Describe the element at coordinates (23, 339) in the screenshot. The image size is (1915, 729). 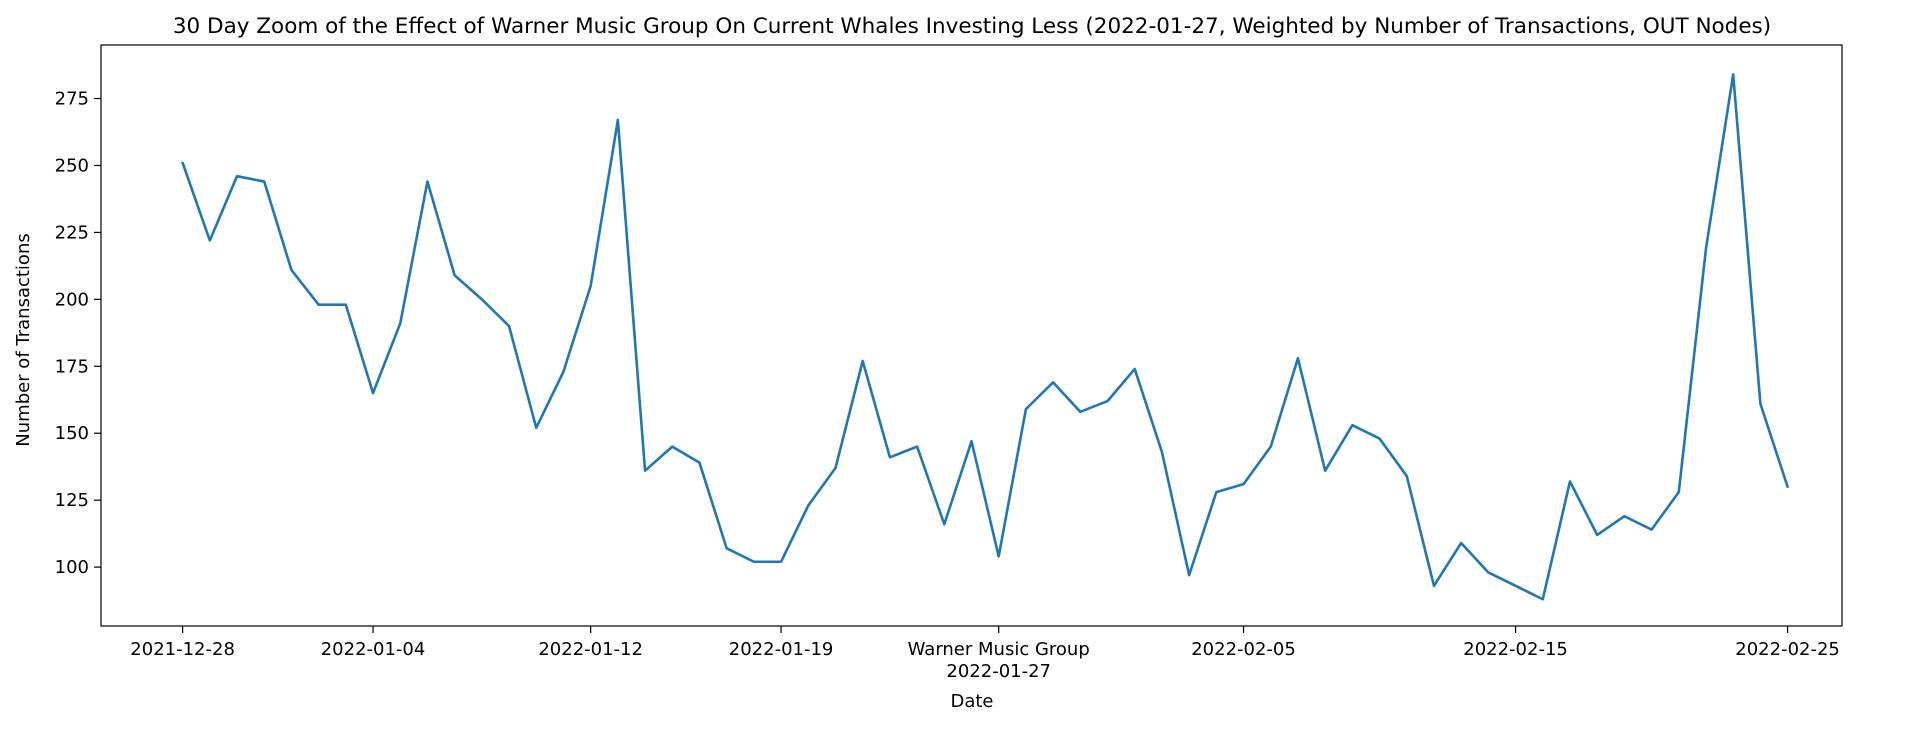
I see `y-axis-label: Number of Transactions` at that location.